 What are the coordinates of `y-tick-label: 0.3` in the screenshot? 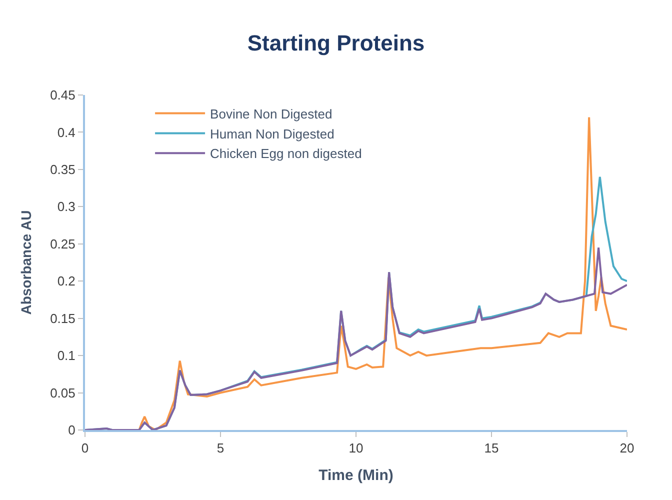 It's located at (66, 206).